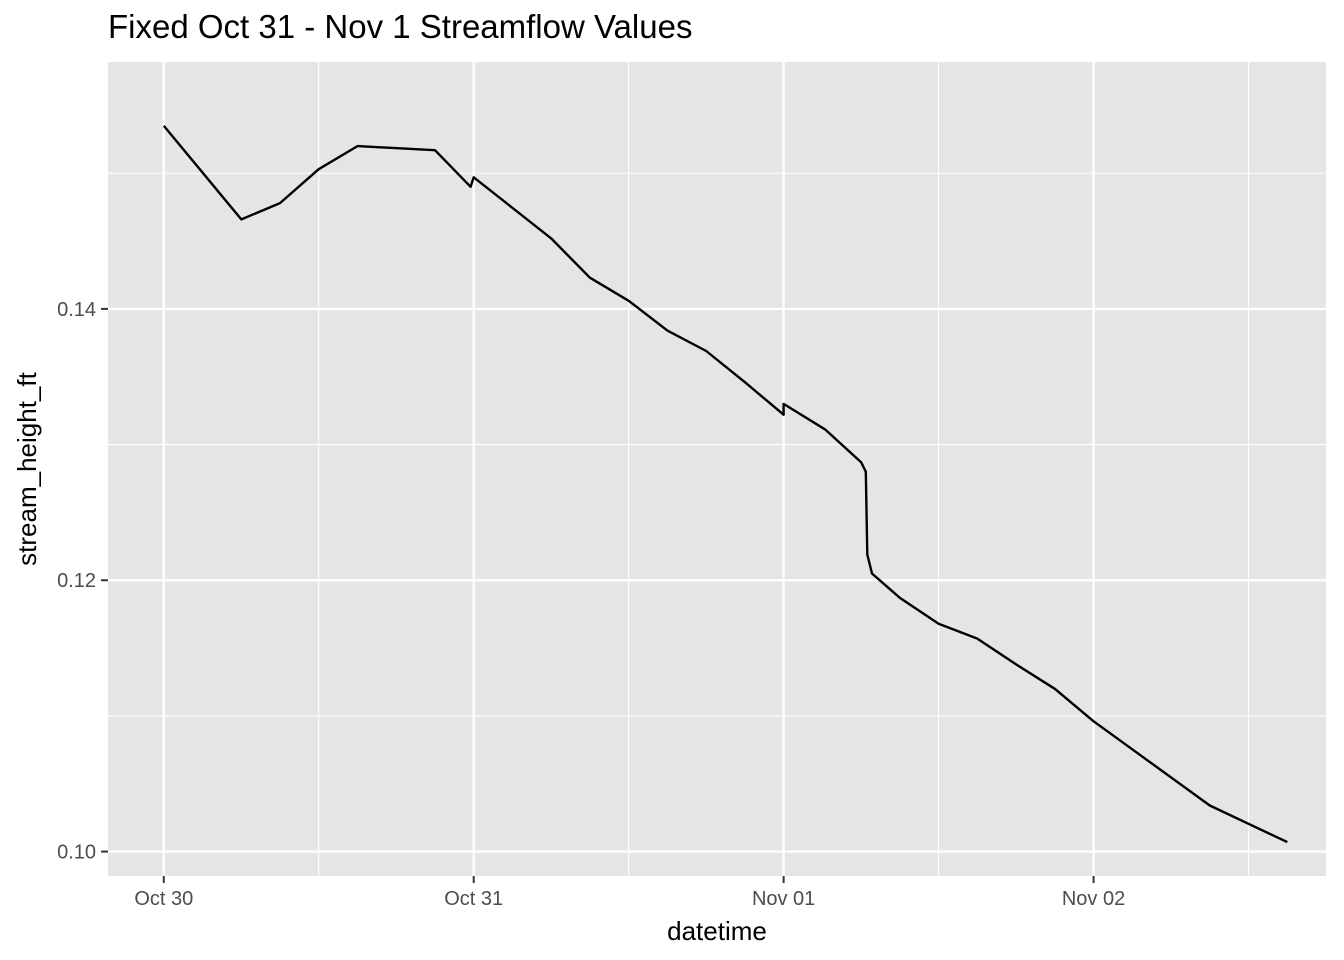  Describe the element at coordinates (76, 581) in the screenshot. I see `y-tick-label: 0.12` at that location.